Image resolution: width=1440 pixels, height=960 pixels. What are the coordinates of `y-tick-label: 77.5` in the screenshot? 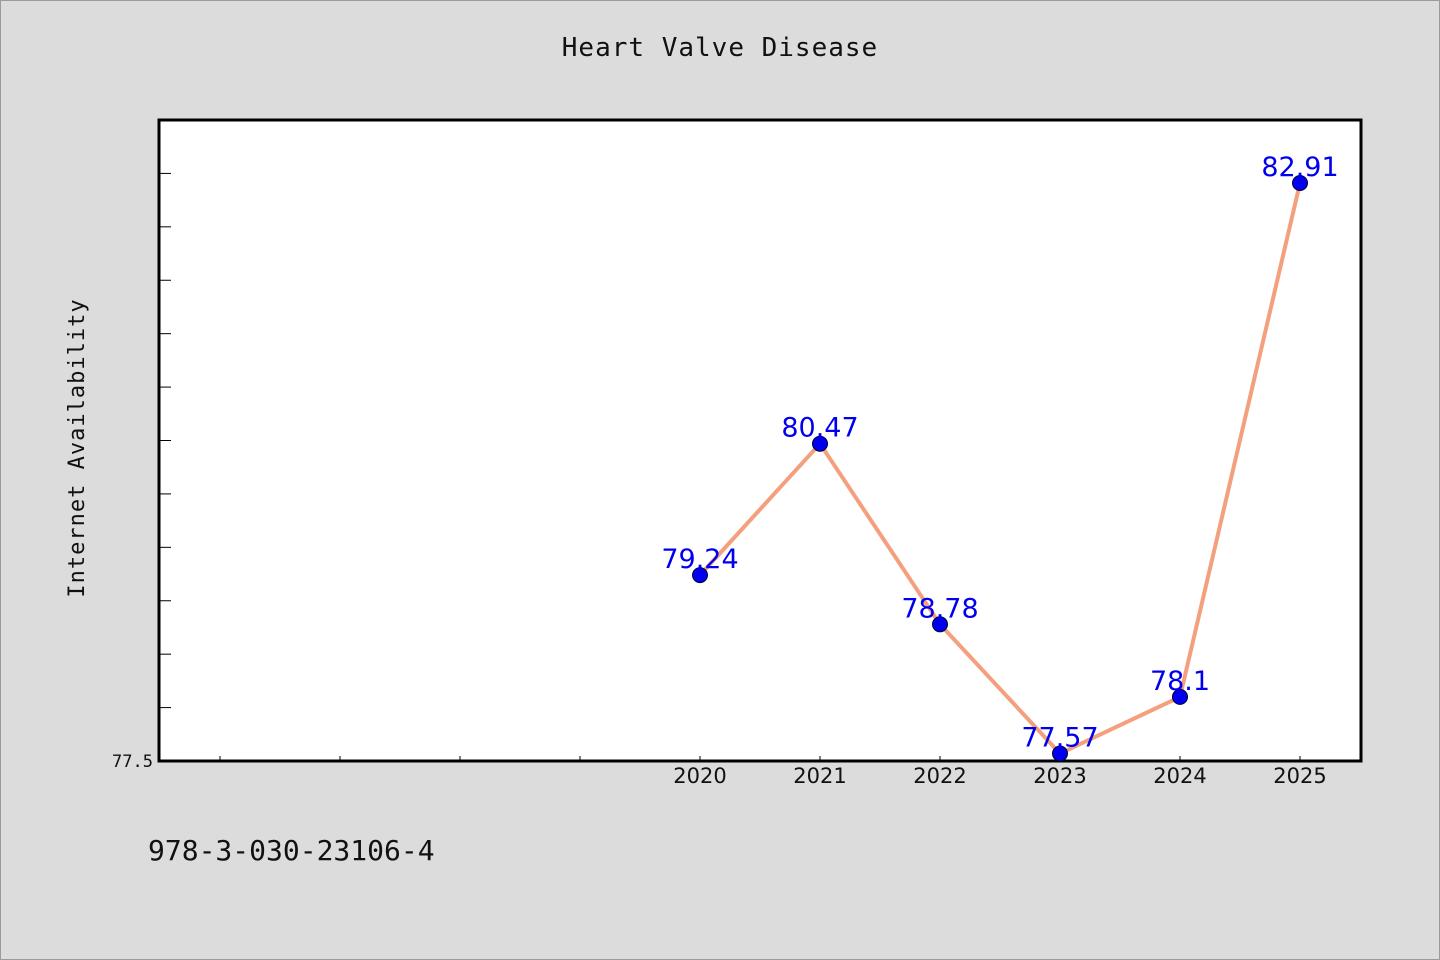 It's located at (132, 762).